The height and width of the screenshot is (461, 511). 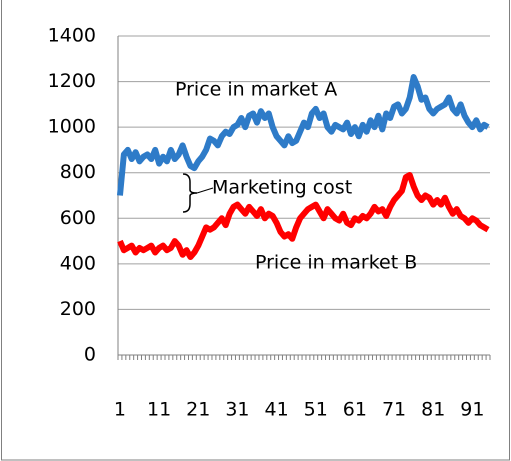 I want to click on series-line, so click(x=303, y=216).